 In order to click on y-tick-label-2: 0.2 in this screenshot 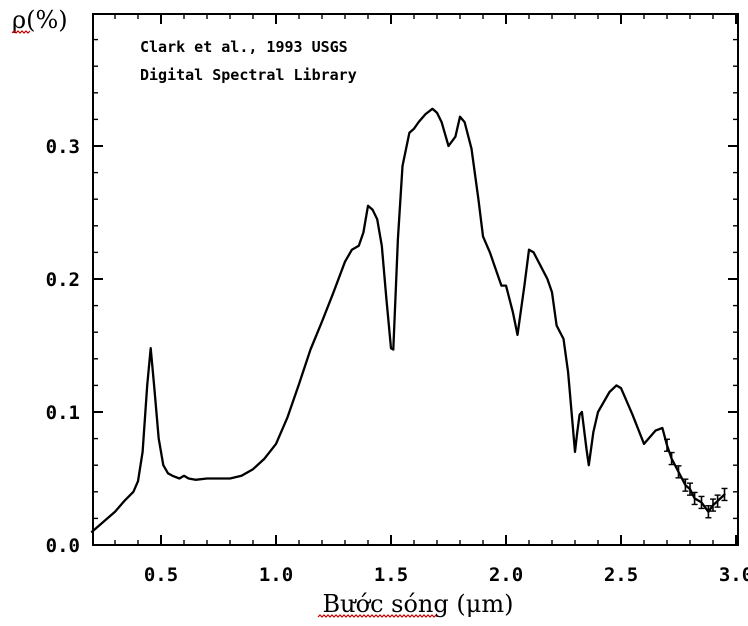, I will do `click(63, 280)`.